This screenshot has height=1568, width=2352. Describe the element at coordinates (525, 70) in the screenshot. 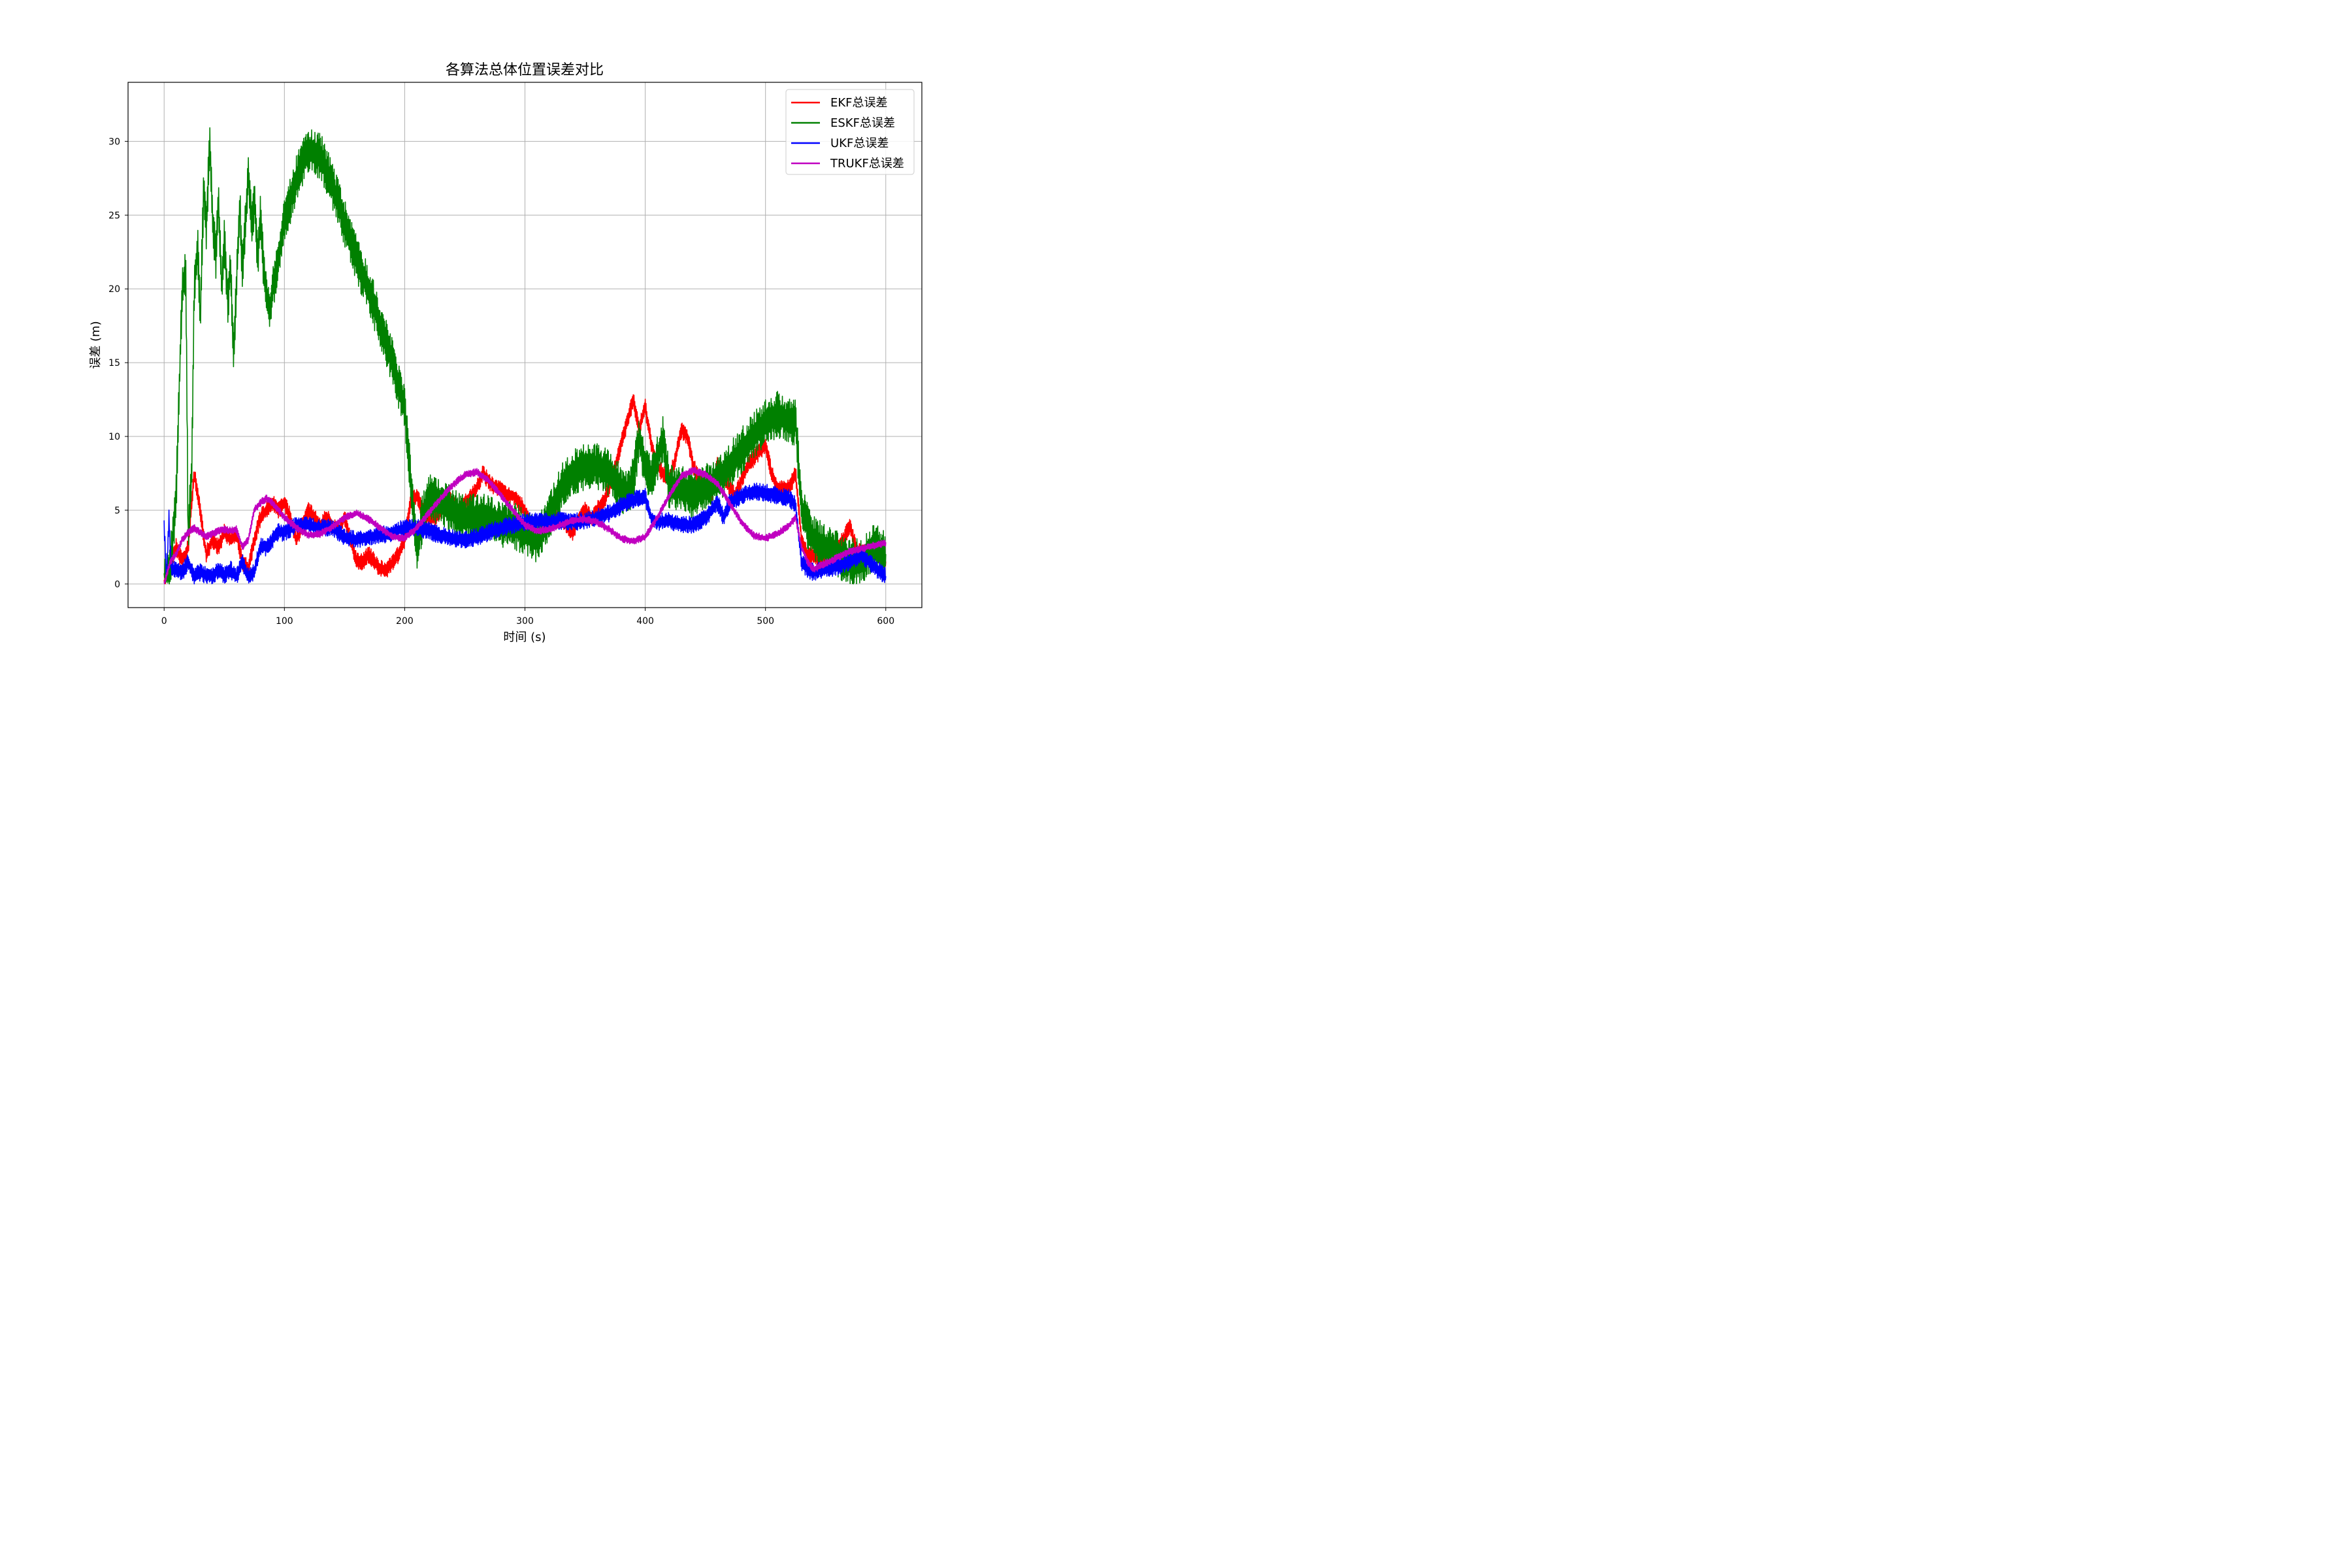

I see `chart-title: 各算法总体位置误差对比` at that location.